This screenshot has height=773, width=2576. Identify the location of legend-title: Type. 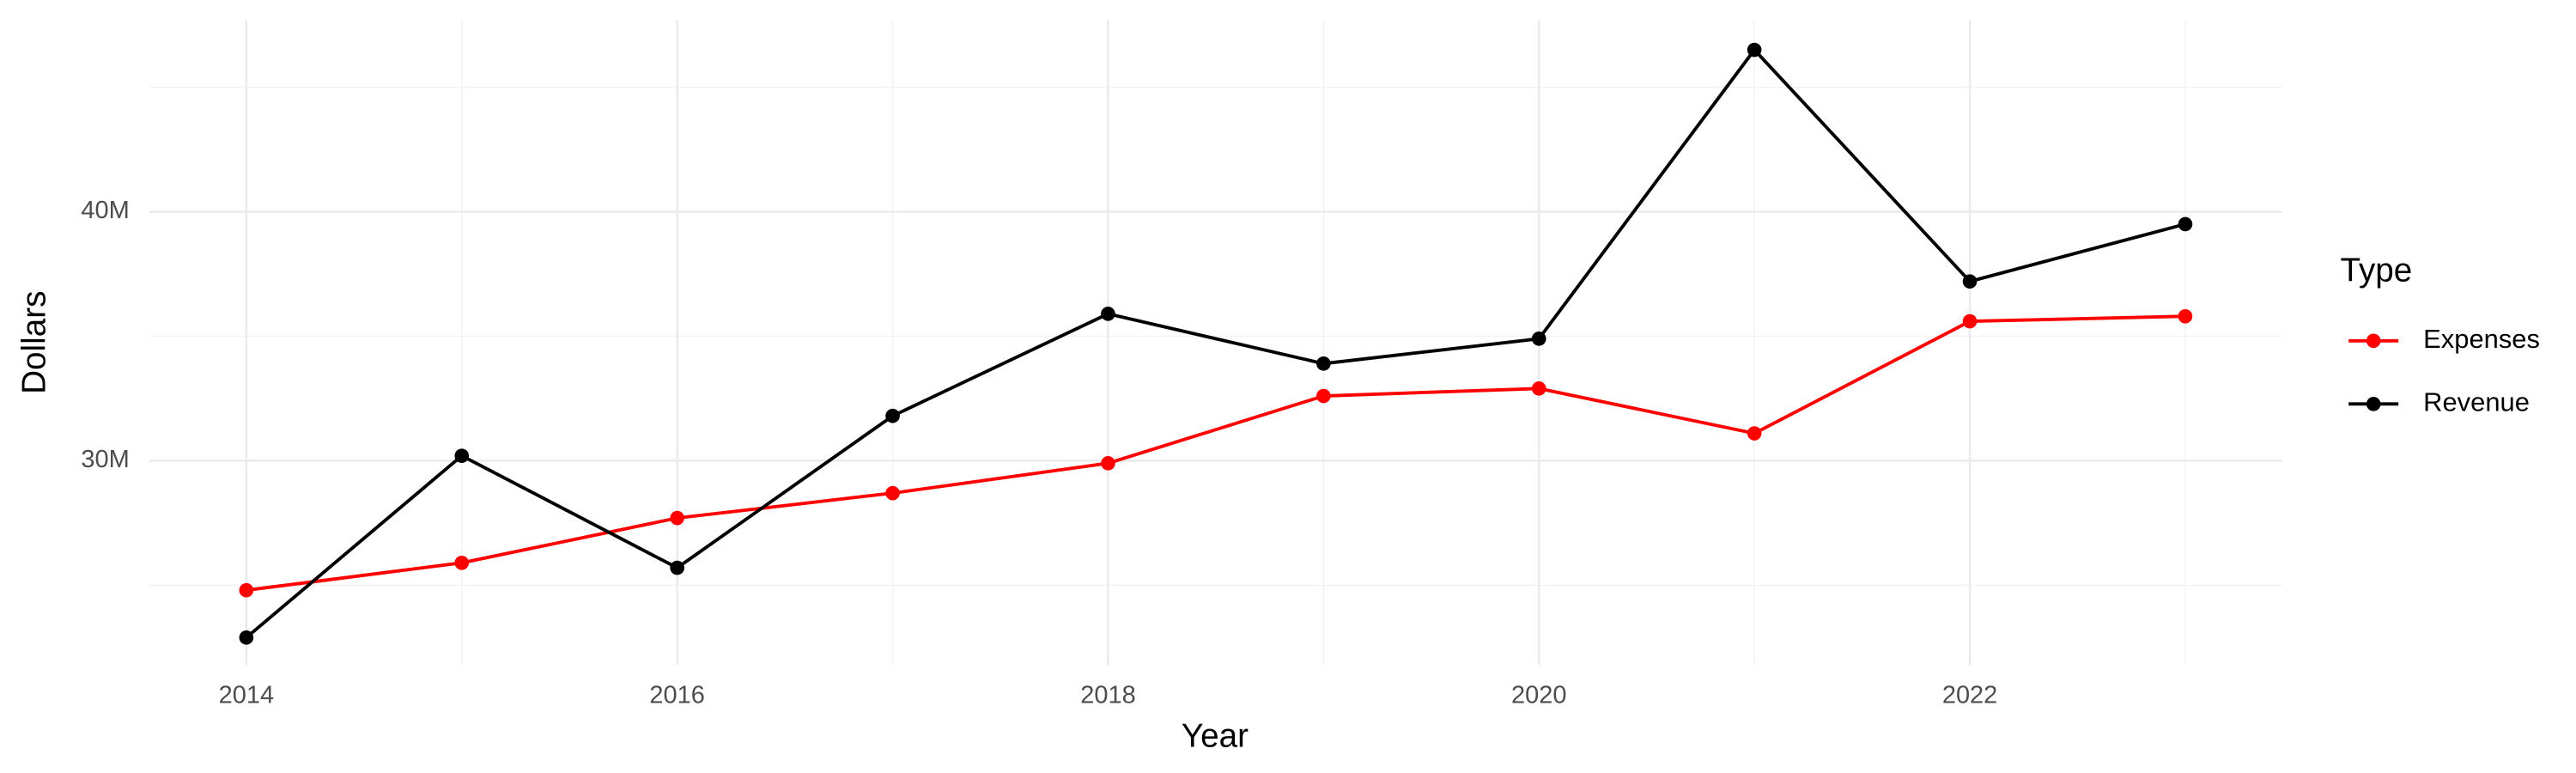
(2377, 271).